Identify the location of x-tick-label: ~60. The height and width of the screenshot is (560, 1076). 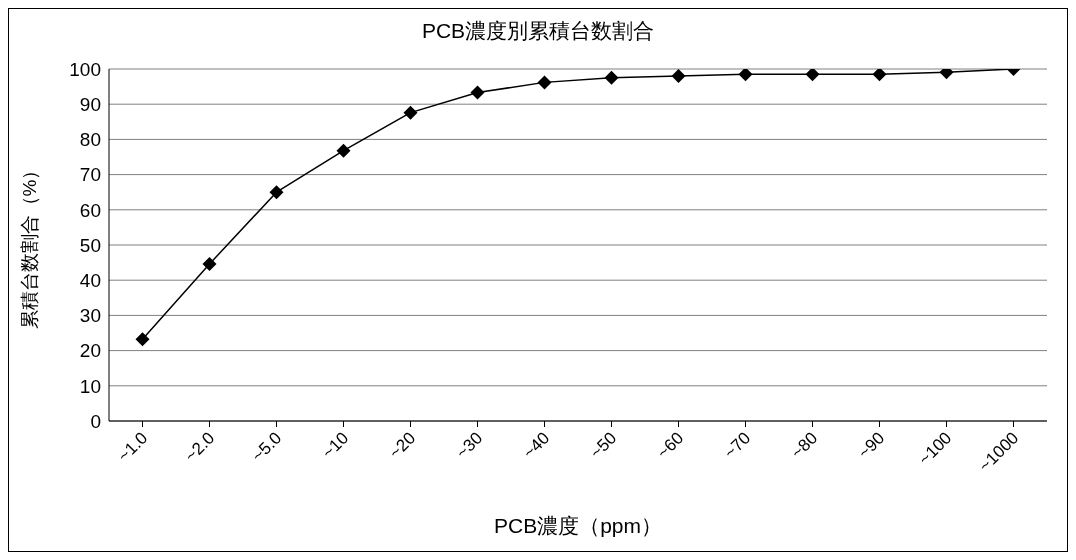
(670, 445).